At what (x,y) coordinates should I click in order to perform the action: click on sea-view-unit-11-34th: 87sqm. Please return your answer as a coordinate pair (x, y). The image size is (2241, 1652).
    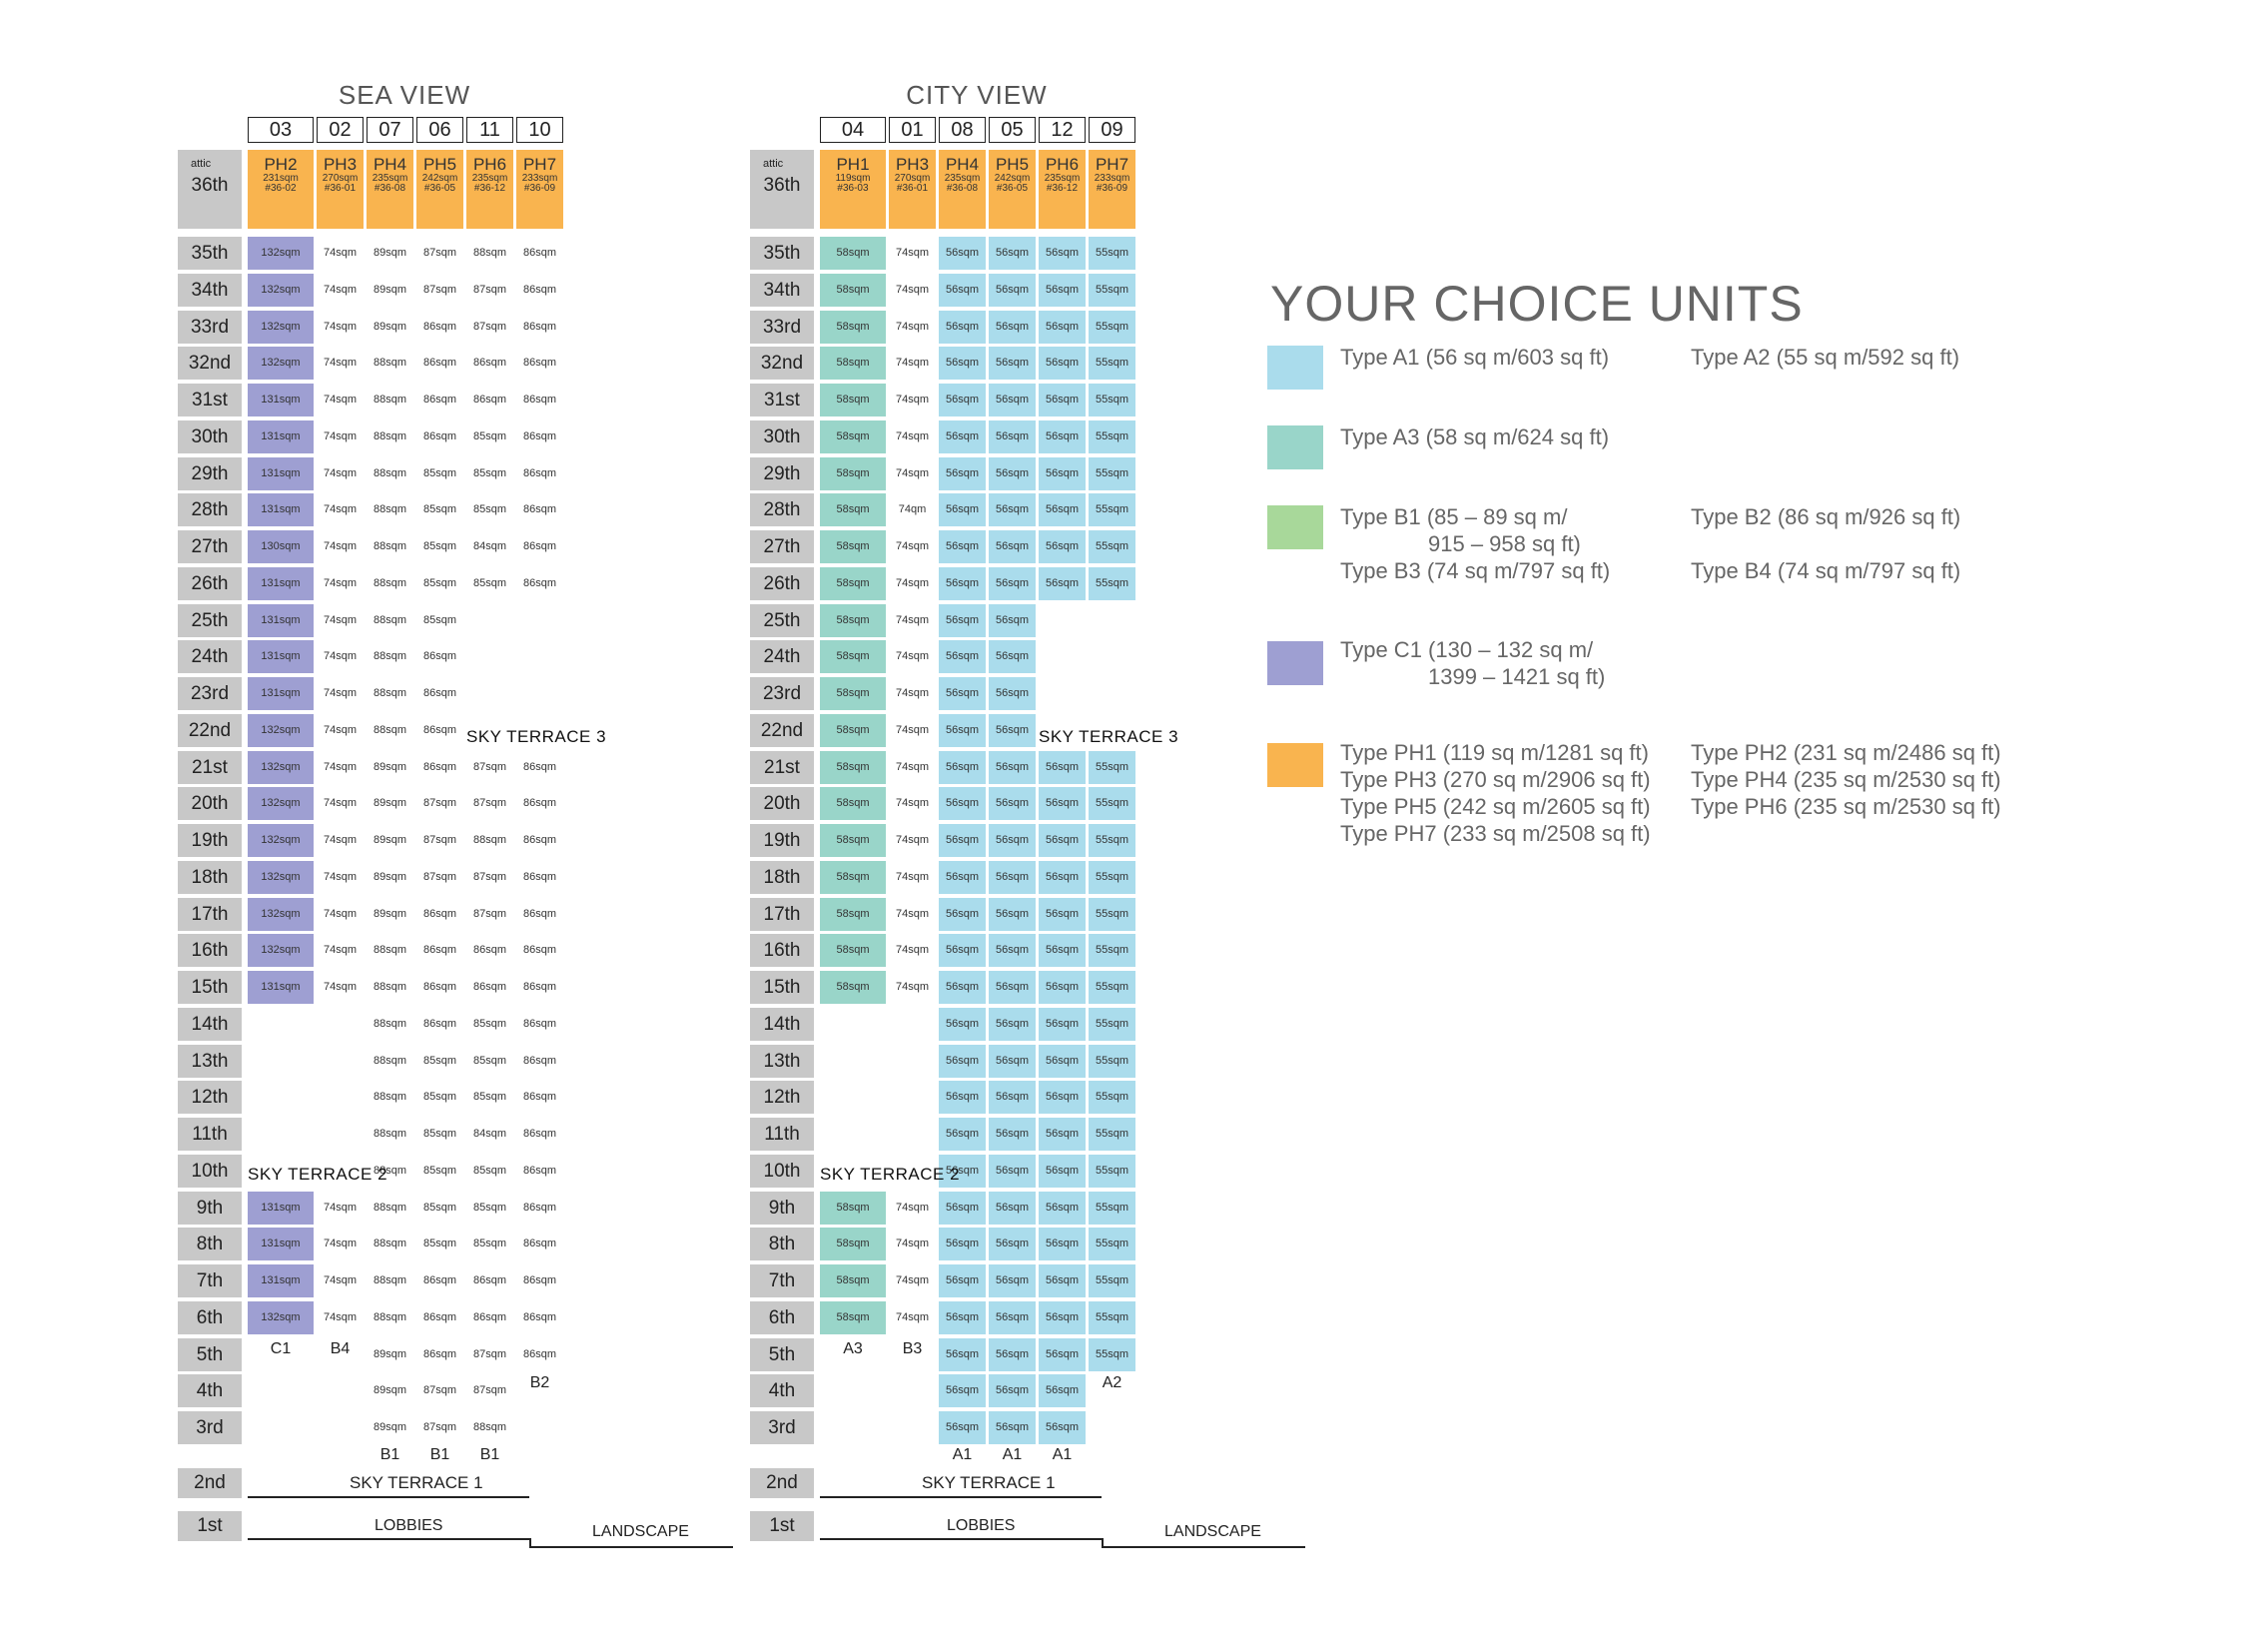
    Looking at the image, I should click on (489, 289).